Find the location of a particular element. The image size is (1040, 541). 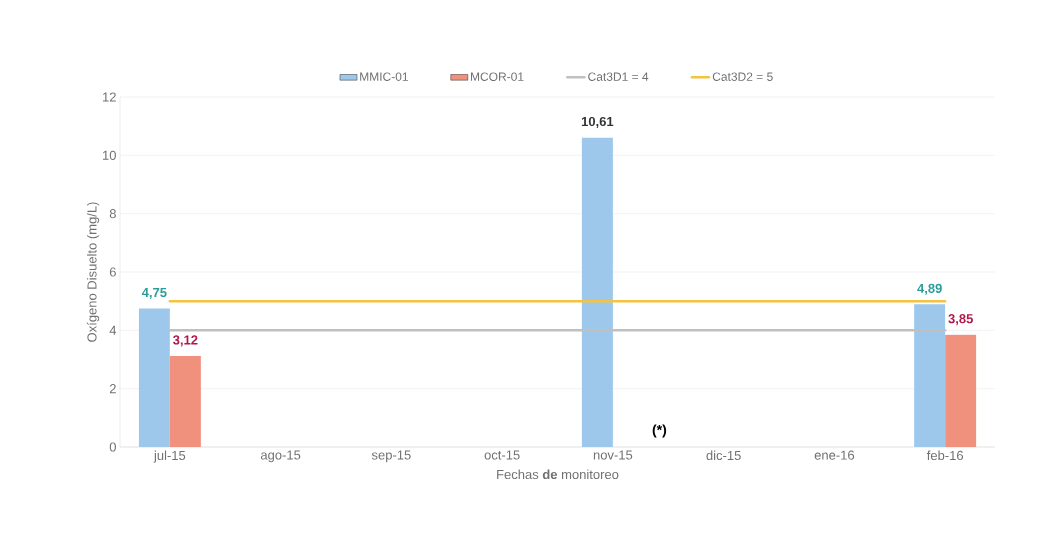

legend-label: Cat3D2 = 5 is located at coordinates (742, 76).